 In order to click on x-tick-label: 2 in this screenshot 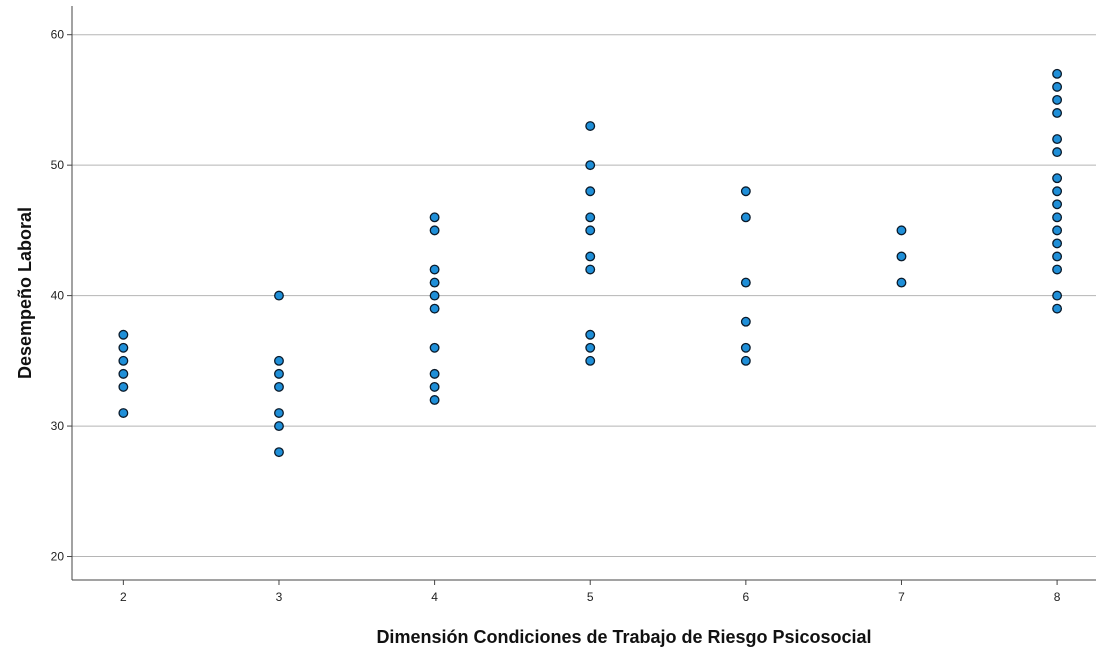, I will do `click(123, 597)`.